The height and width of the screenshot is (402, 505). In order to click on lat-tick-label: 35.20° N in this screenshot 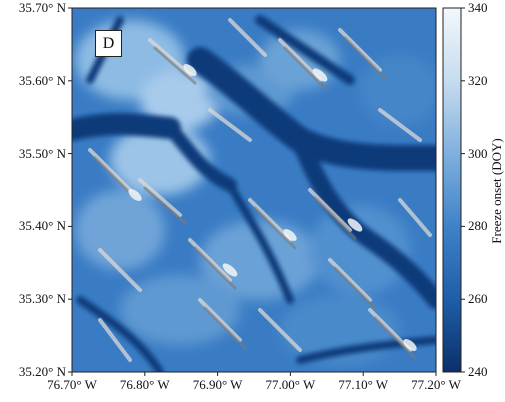, I will do `click(42, 371)`.